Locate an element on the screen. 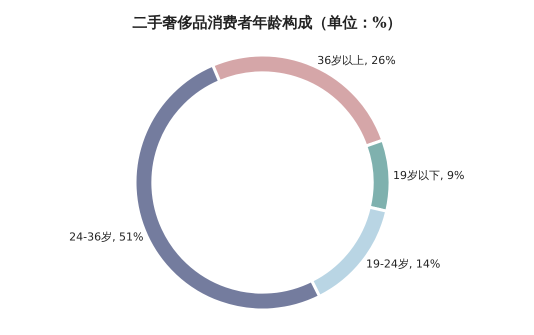  slice-label: 19岁以下, 9% is located at coordinates (429, 175).